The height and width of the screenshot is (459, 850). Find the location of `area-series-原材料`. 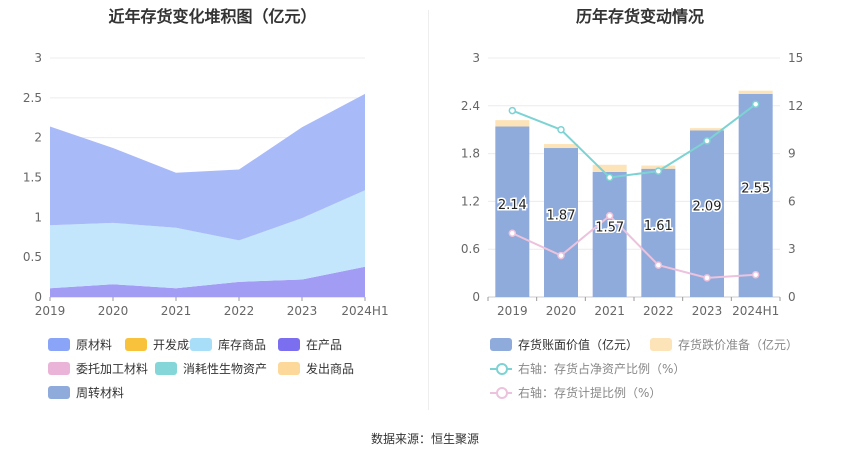

area-series-原材料 is located at coordinates (207, 167).